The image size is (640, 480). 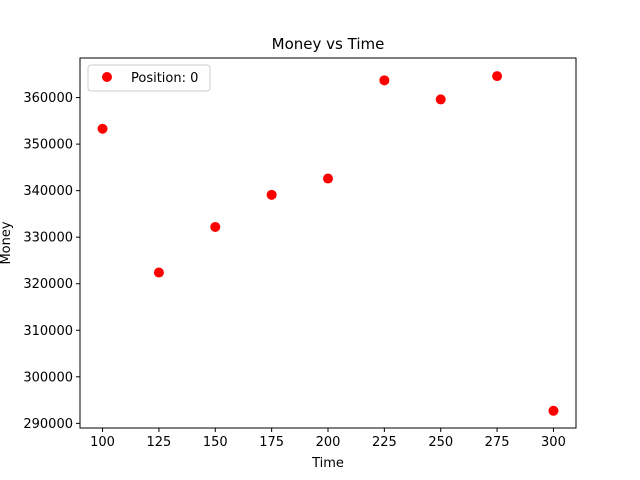 What do you see at coordinates (7, 242) in the screenshot?
I see `y-axis-label: Money` at bounding box center [7, 242].